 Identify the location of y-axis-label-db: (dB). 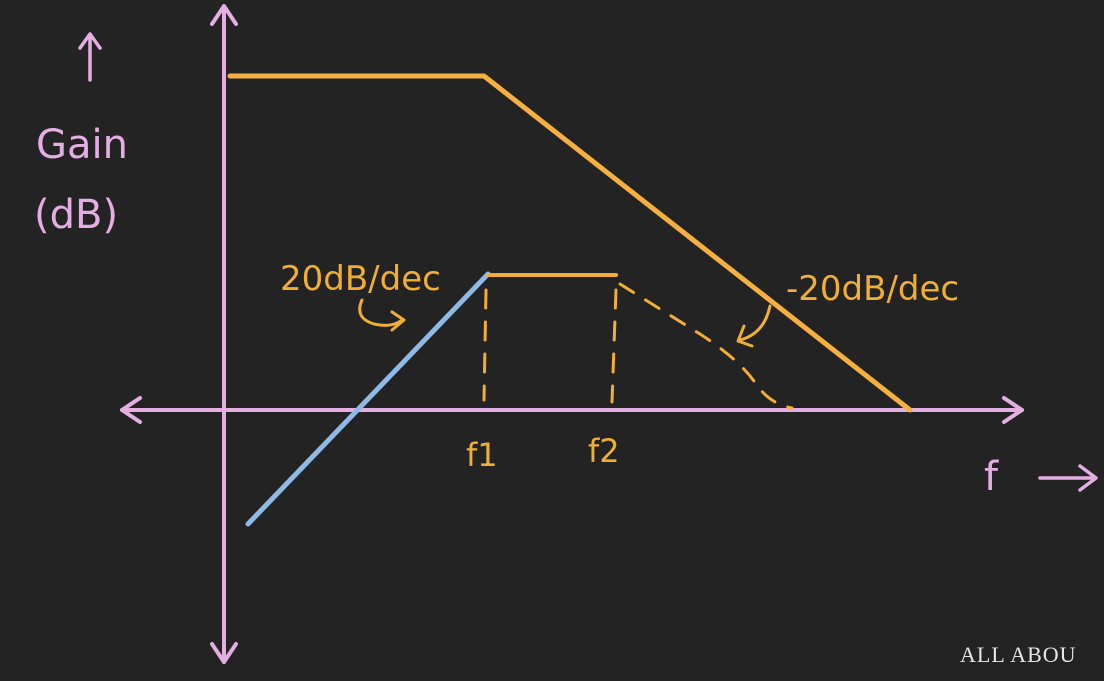
(76, 215).